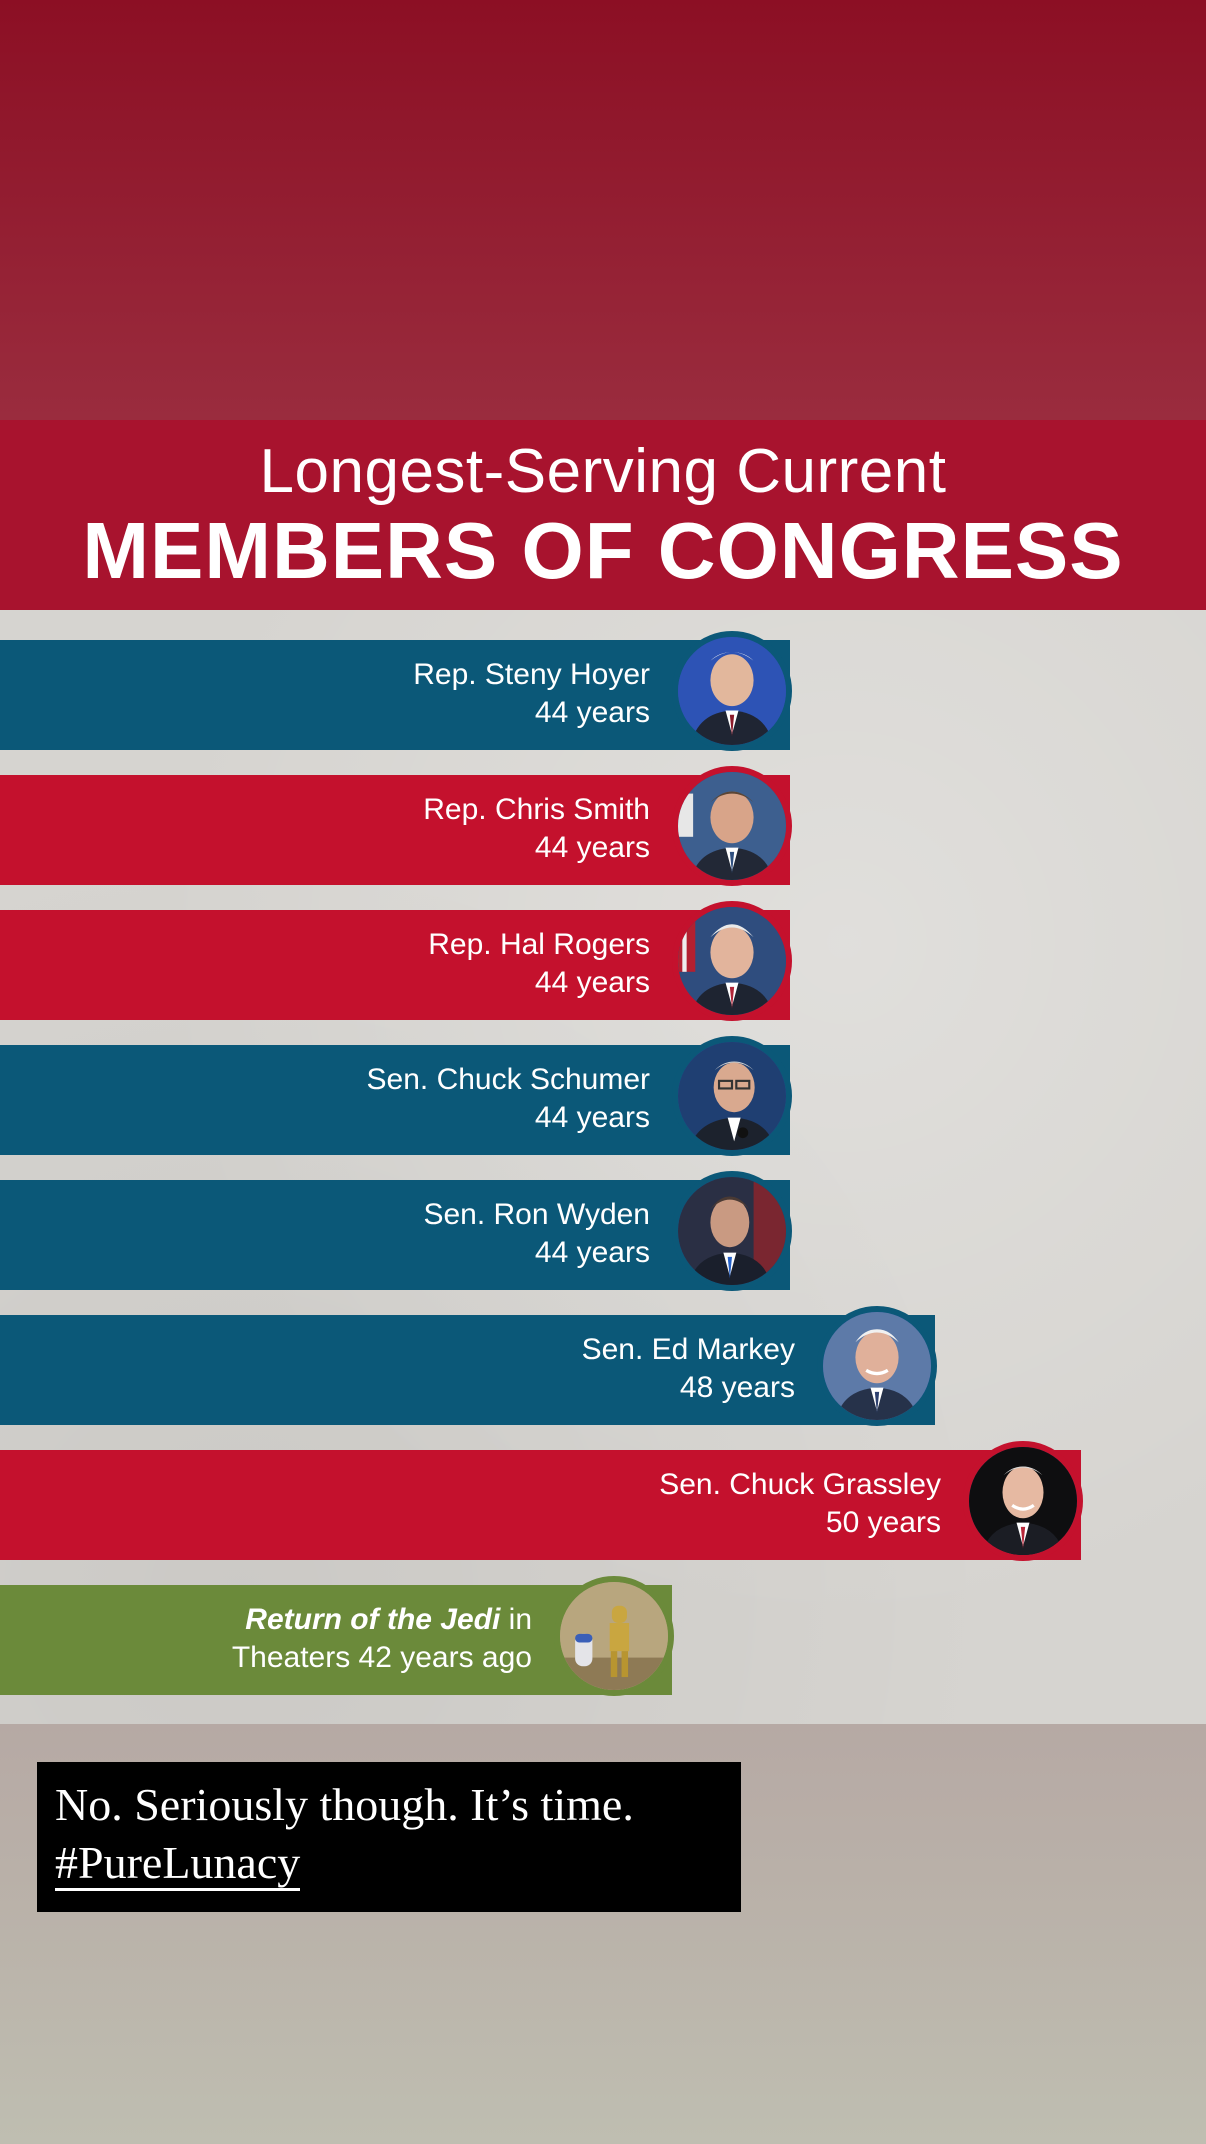 The image size is (1206, 2144). What do you see at coordinates (732, 961) in the screenshot?
I see `portrait-rogers` at bounding box center [732, 961].